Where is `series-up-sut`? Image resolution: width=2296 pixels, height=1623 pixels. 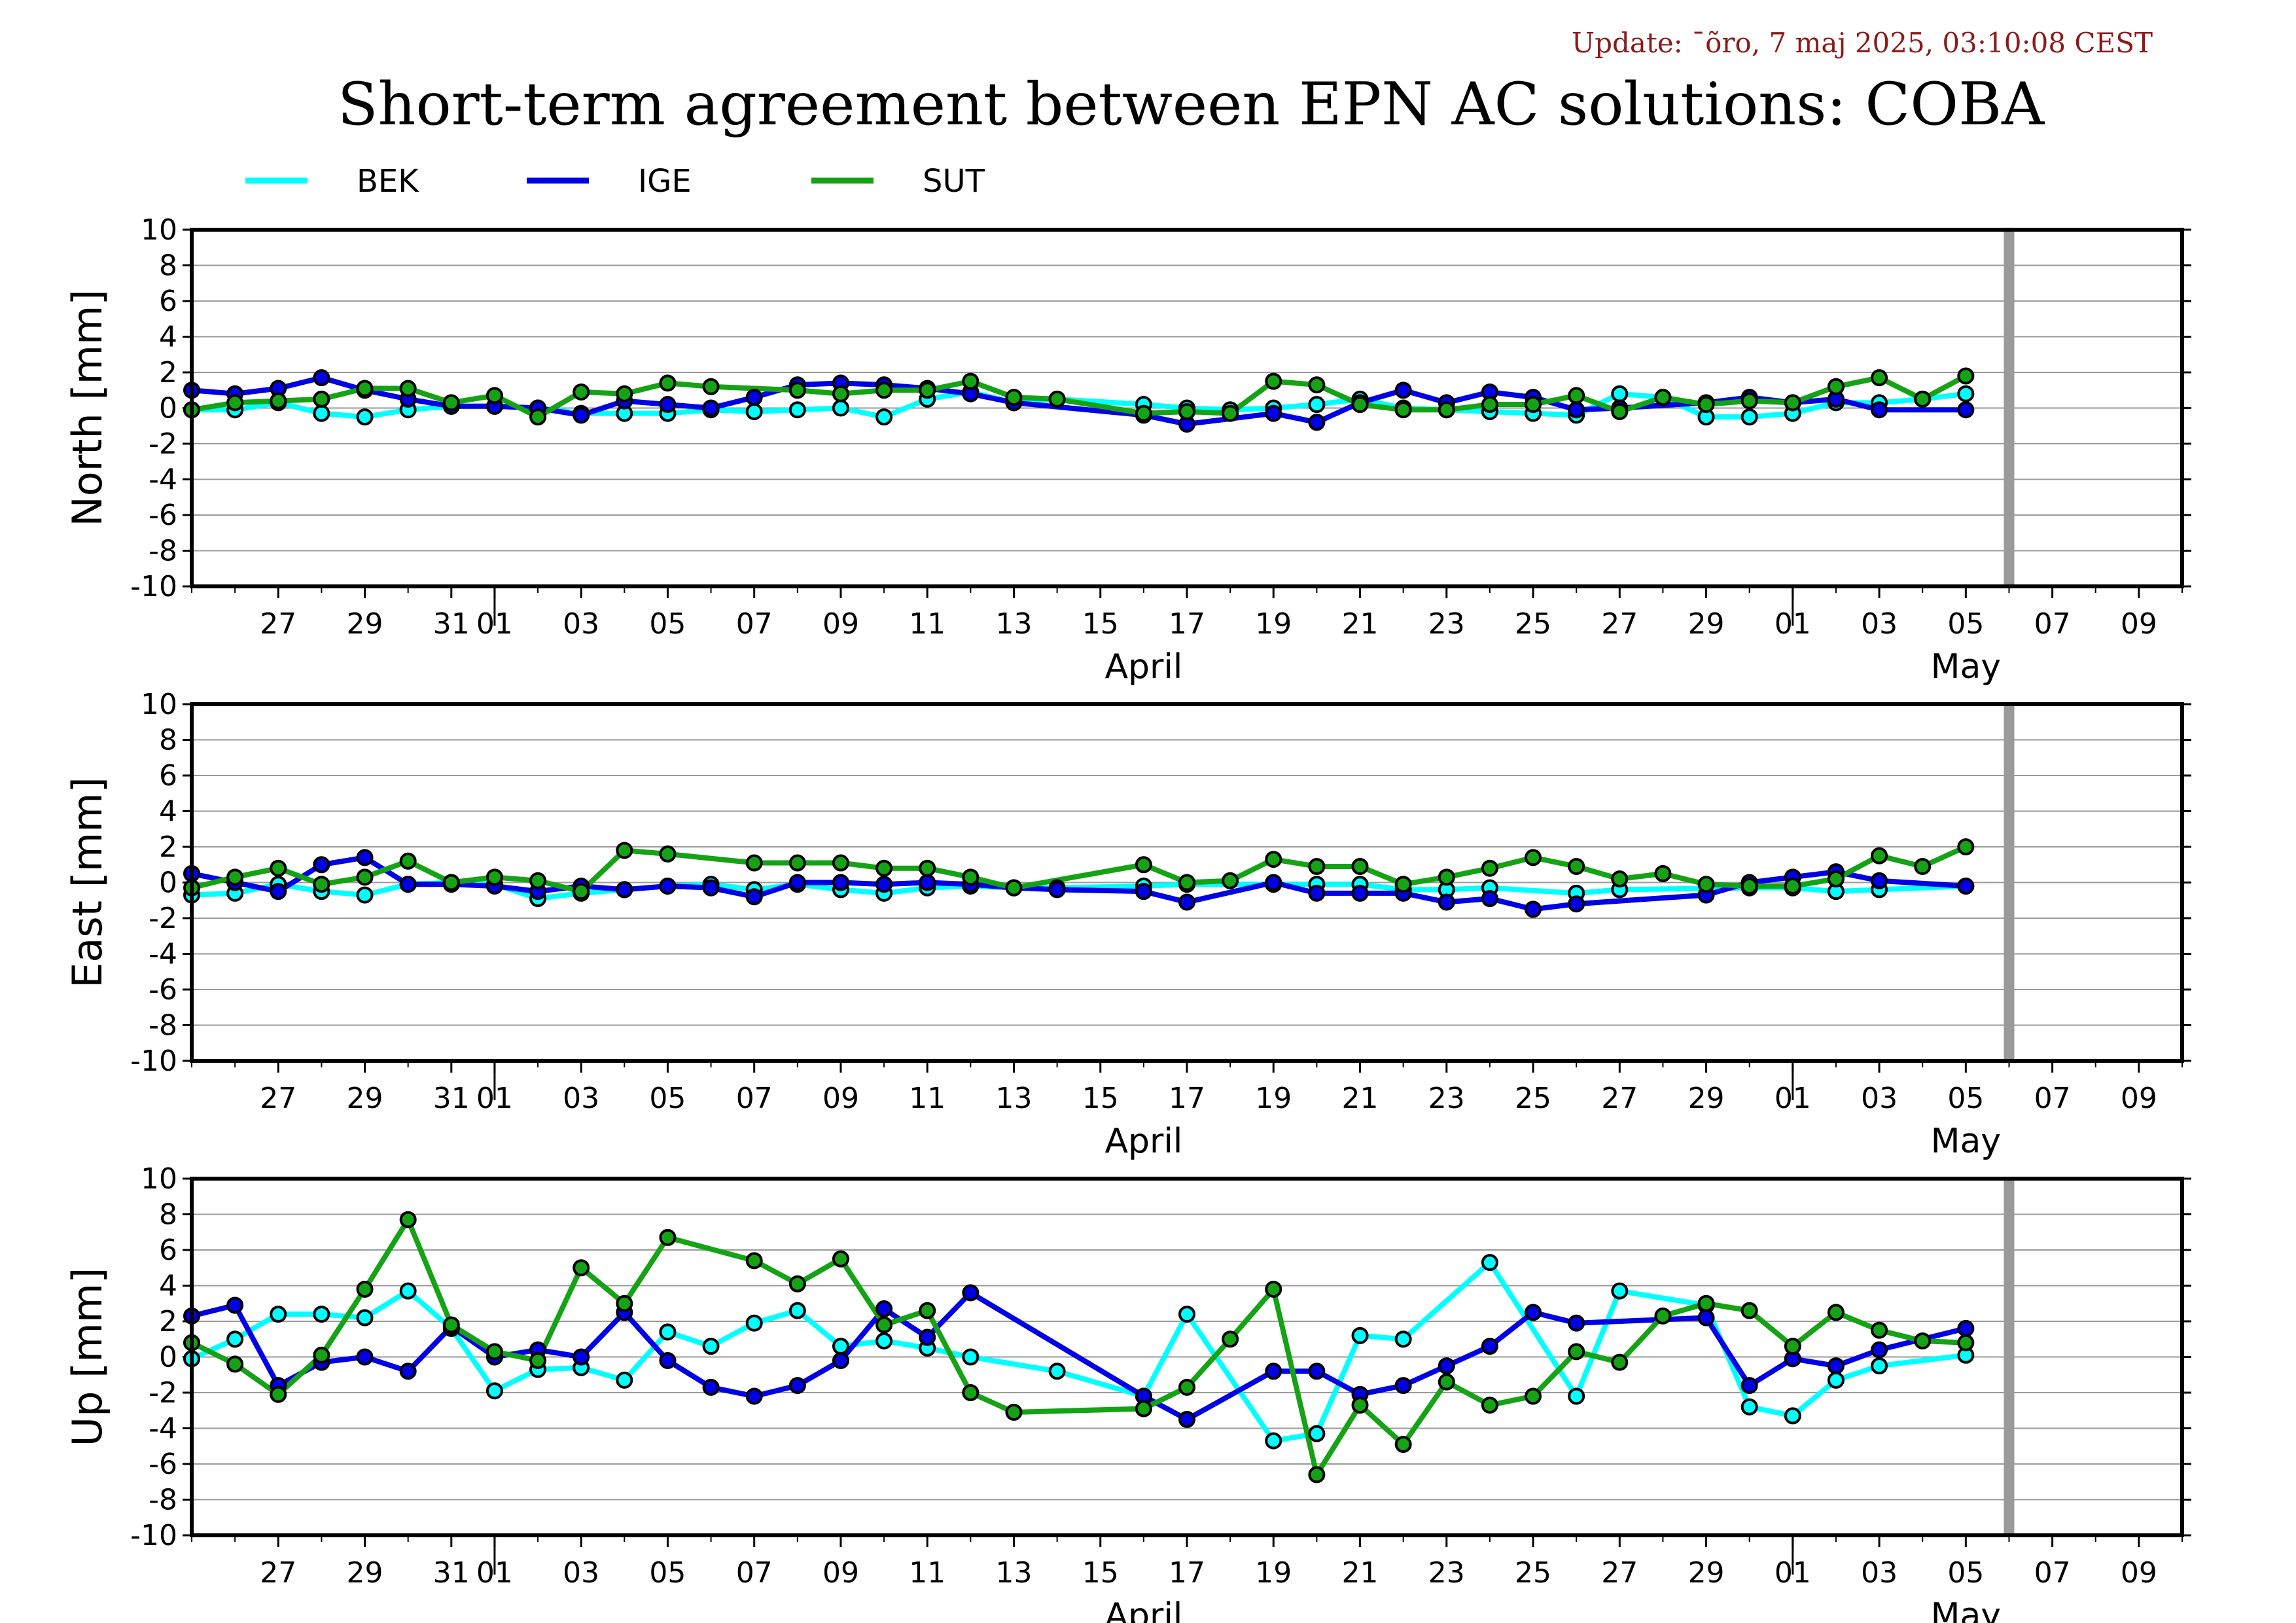 series-up-sut is located at coordinates (1079, 1347).